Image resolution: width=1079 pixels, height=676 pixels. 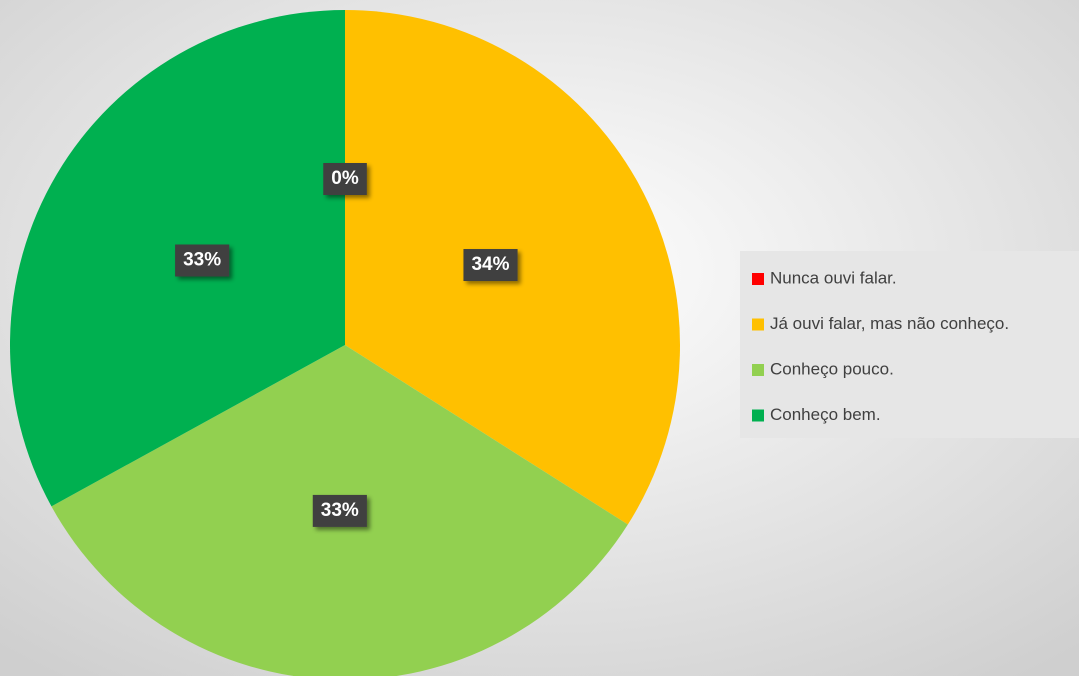 What do you see at coordinates (825, 414) in the screenshot?
I see `legend-label: Conheço bem.` at bounding box center [825, 414].